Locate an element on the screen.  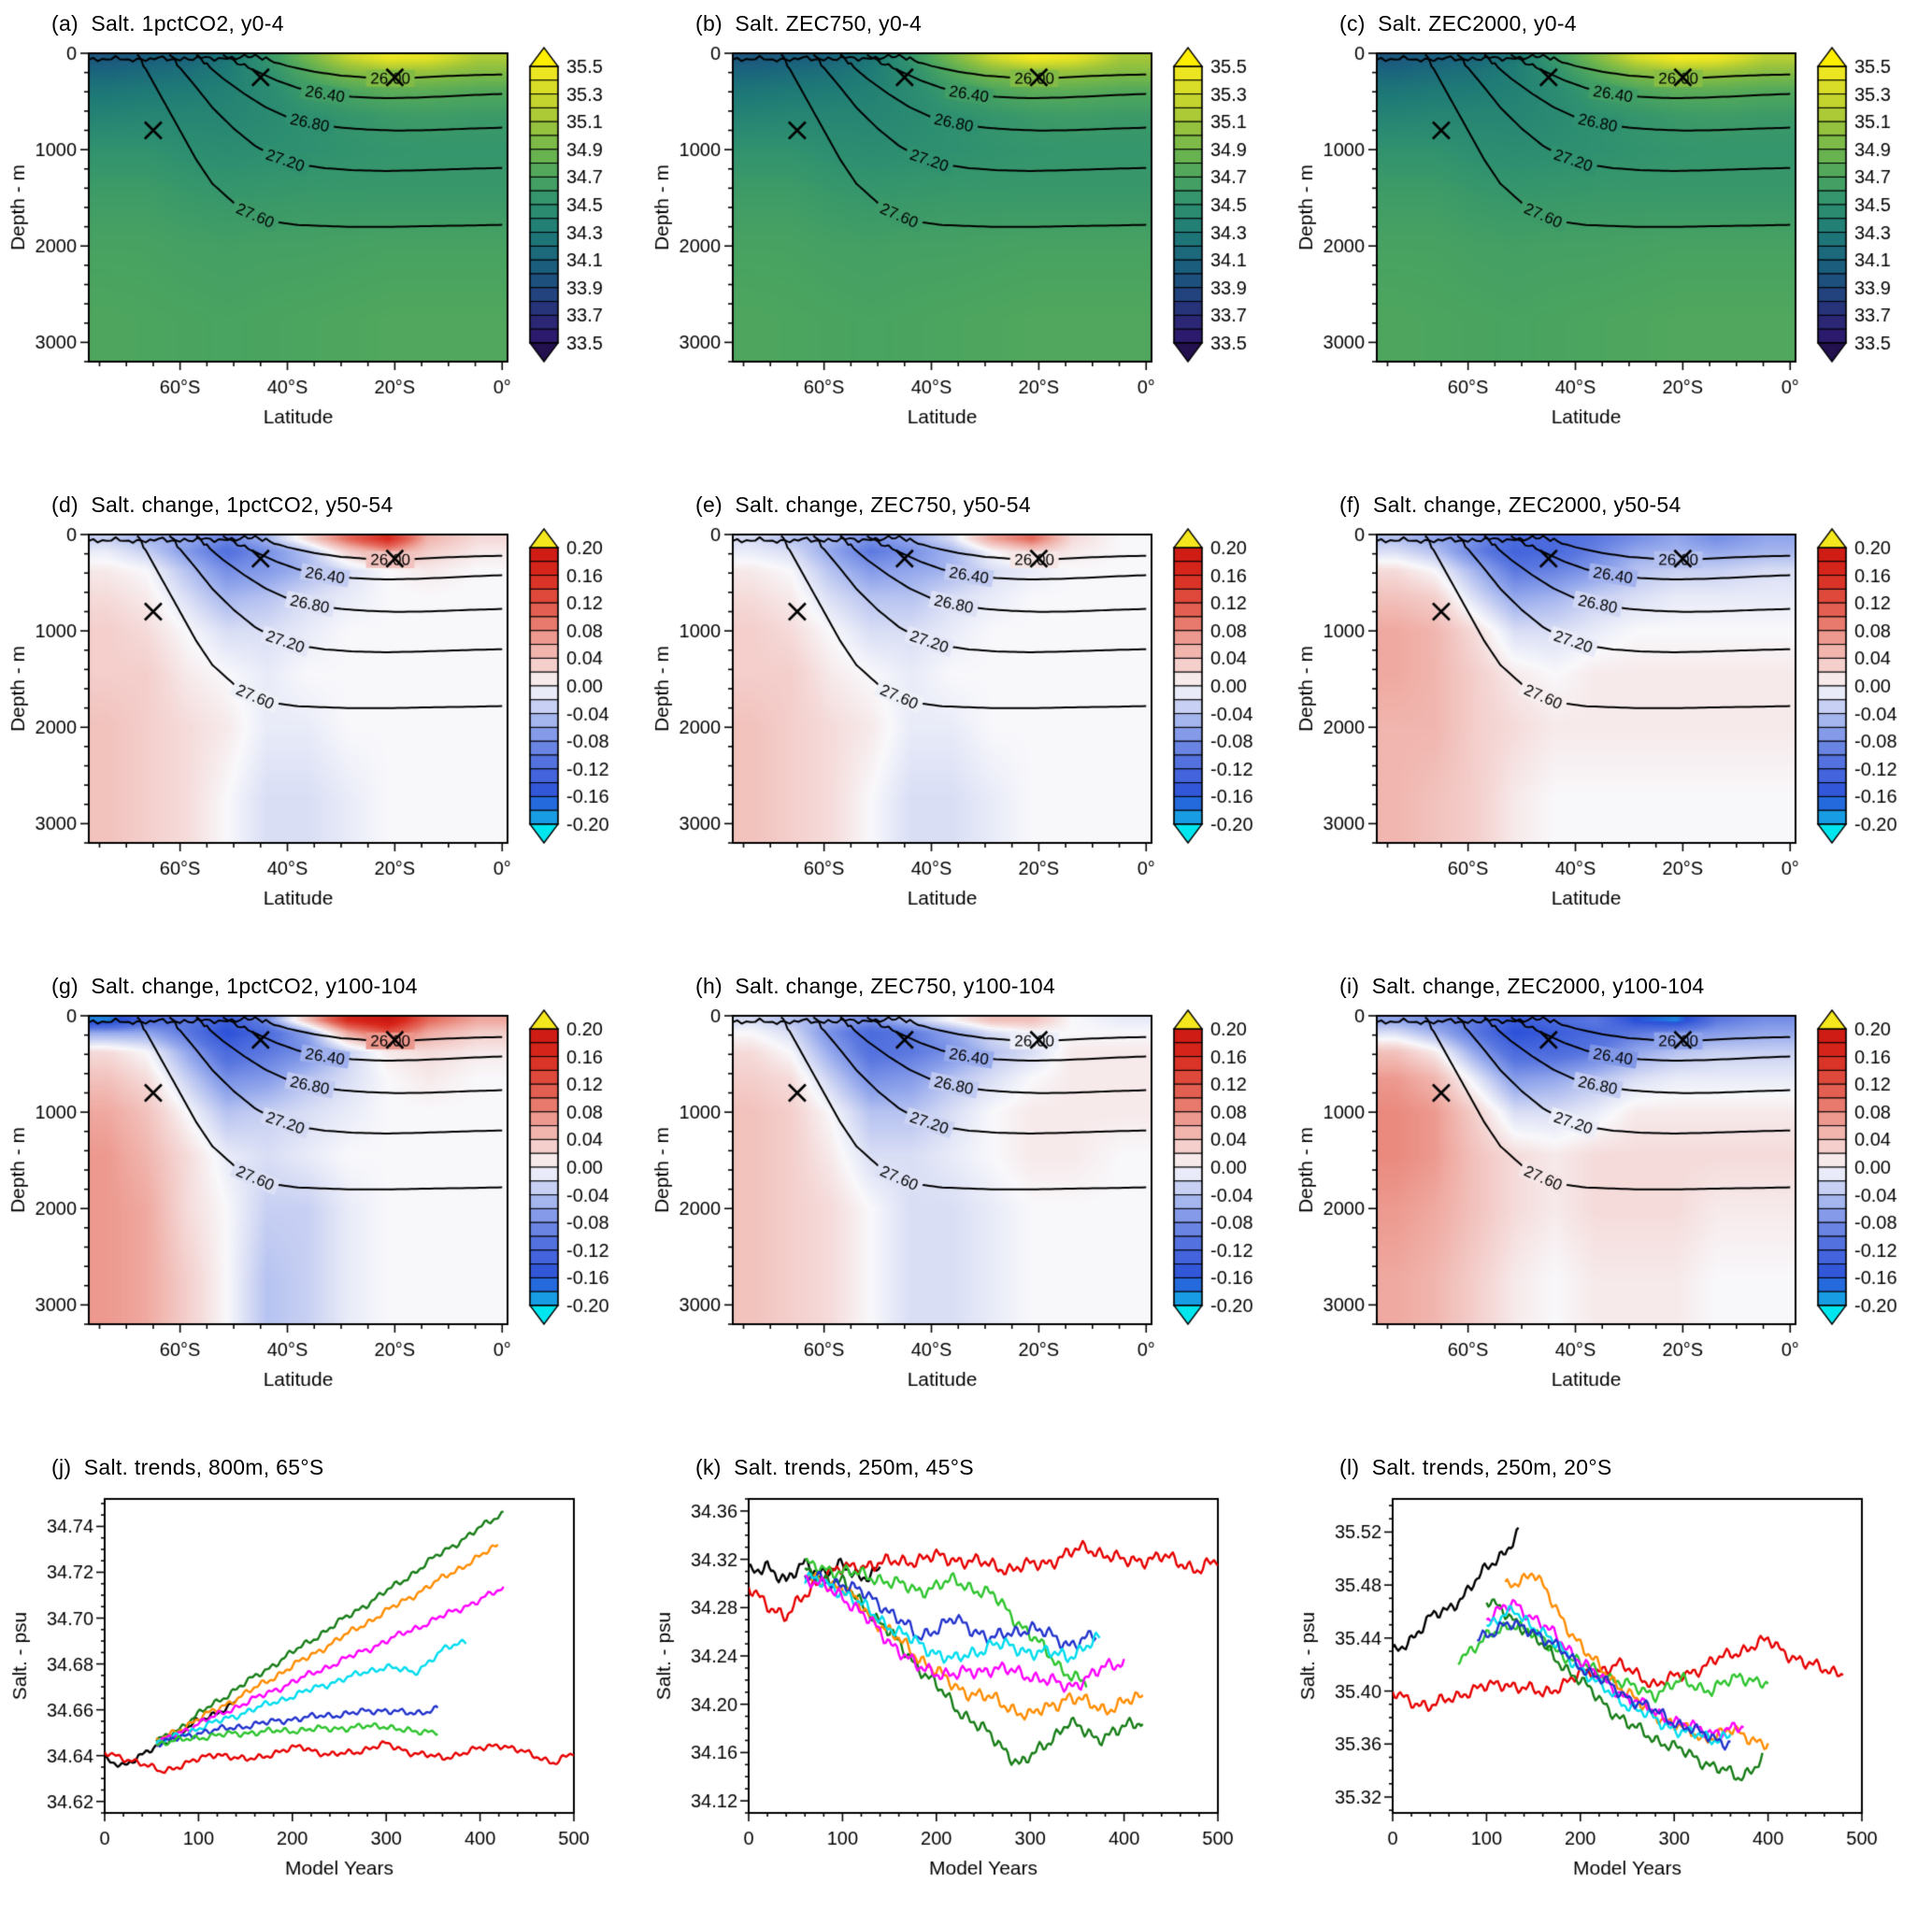
panel-f-title: (f) Salt. change, ZEC2000, y50-54 is located at coordinates (1510, 504).